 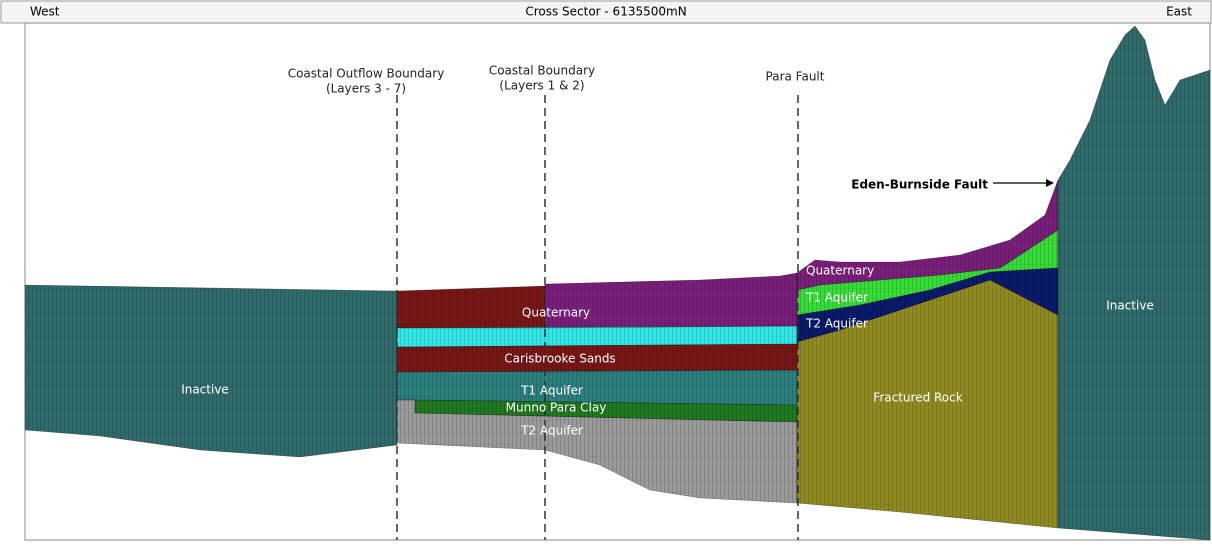 What do you see at coordinates (542, 71) in the screenshot?
I see `boundary-label: Coastal Boundary` at bounding box center [542, 71].